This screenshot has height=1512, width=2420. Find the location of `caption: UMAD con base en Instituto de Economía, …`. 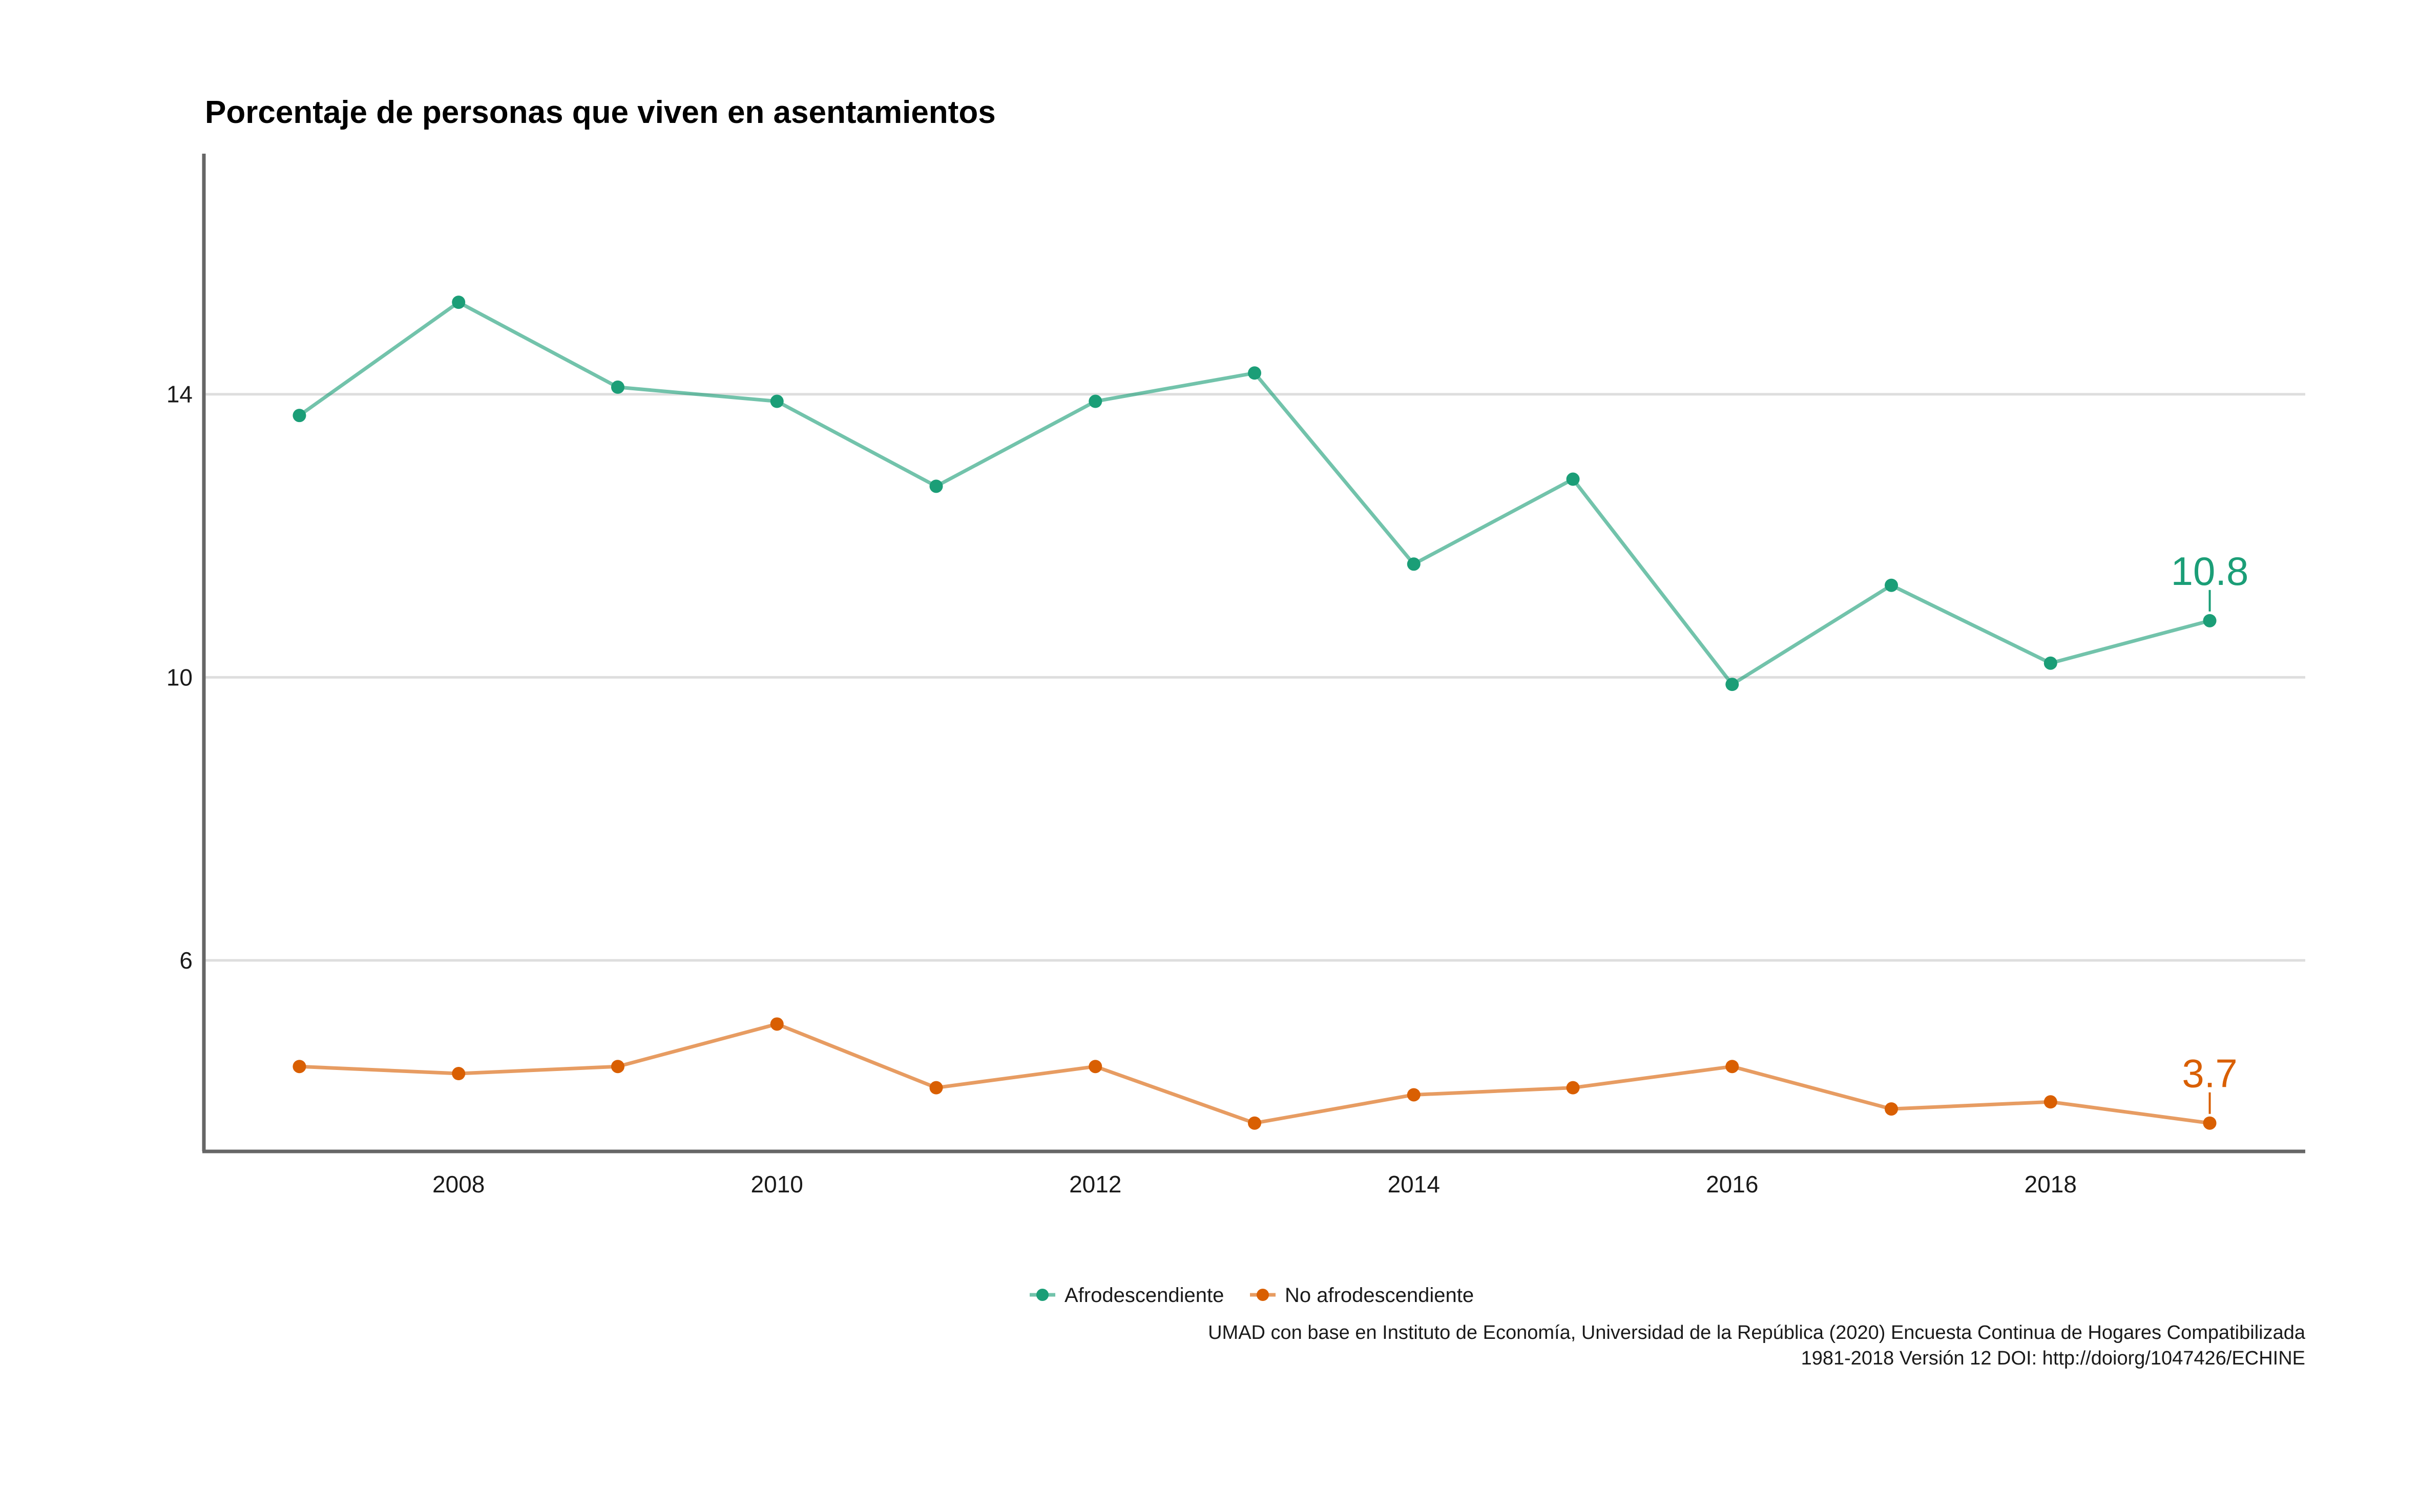

caption: UMAD con base en Instituto de Economía, … is located at coordinates (1757, 1345).